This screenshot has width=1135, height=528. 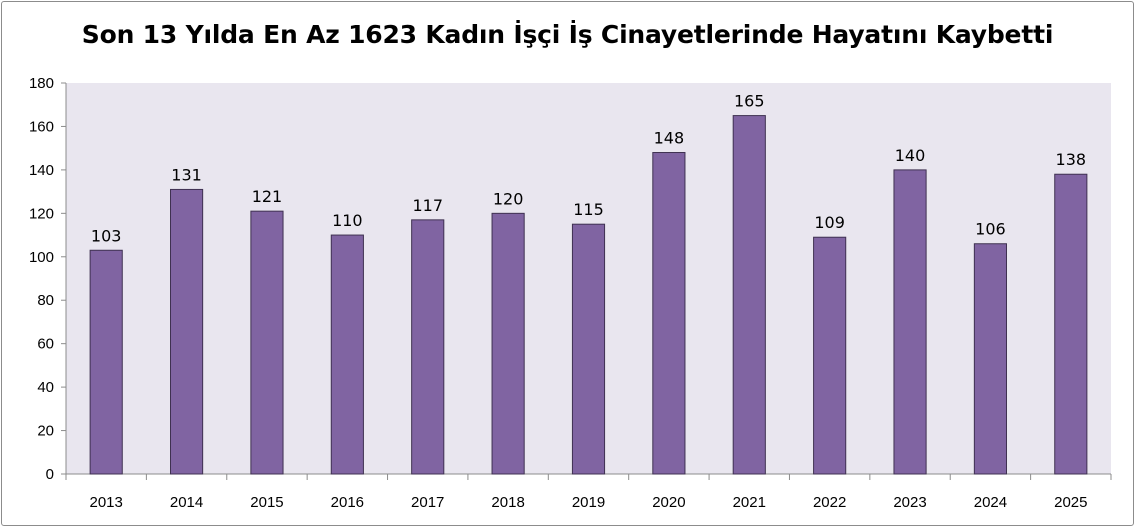 I want to click on y-tick-label: 100, so click(x=41, y=257).